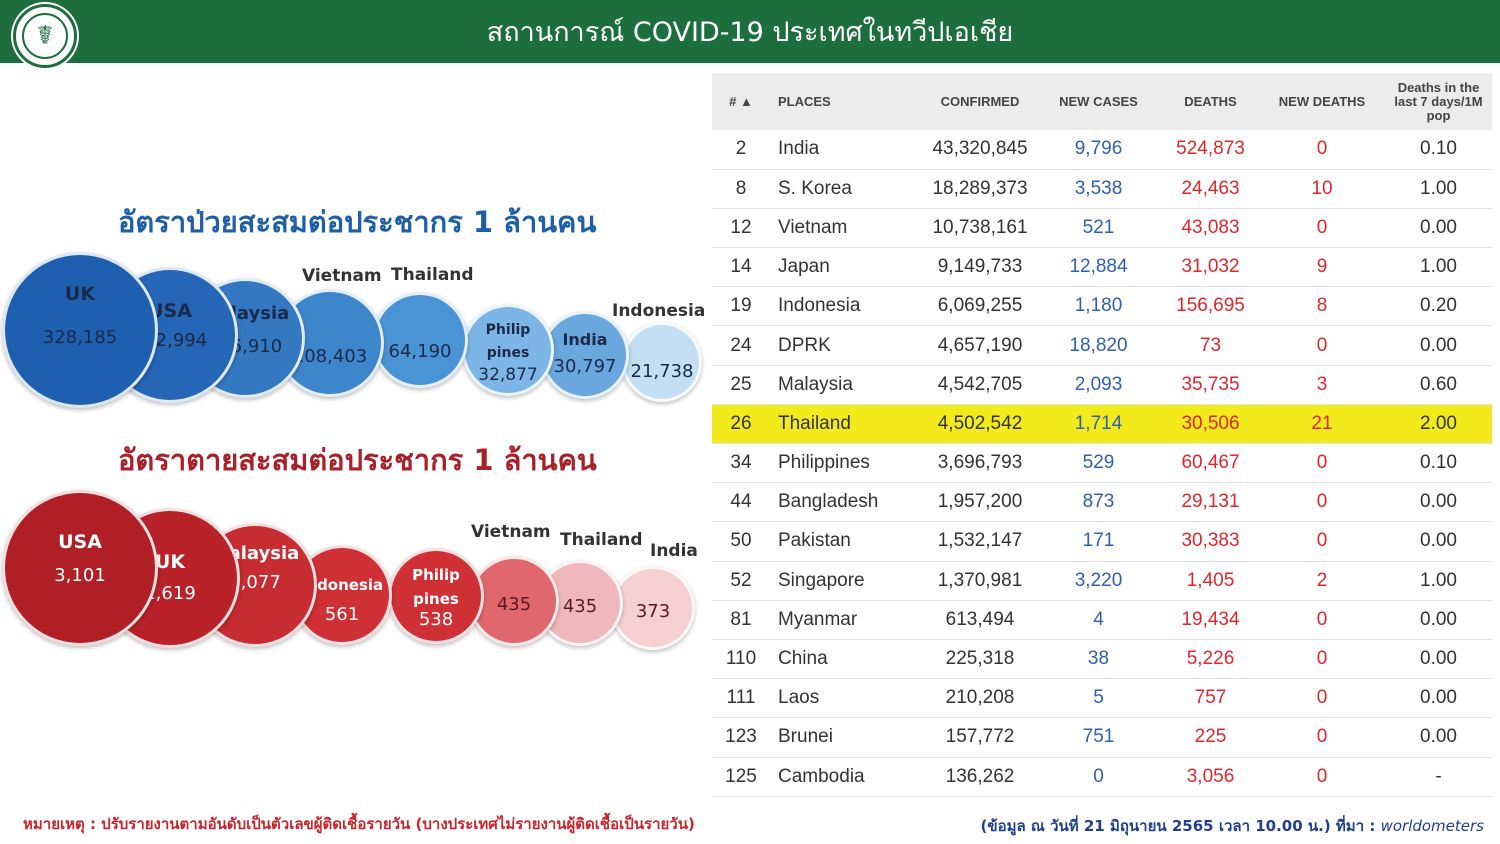 The height and width of the screenshot is (844, 1500). What do you see at coordinates (1210, 101) in the screenshot?
I see `col-deaths-header: DEATHS` at bounding box center [1210, 101].